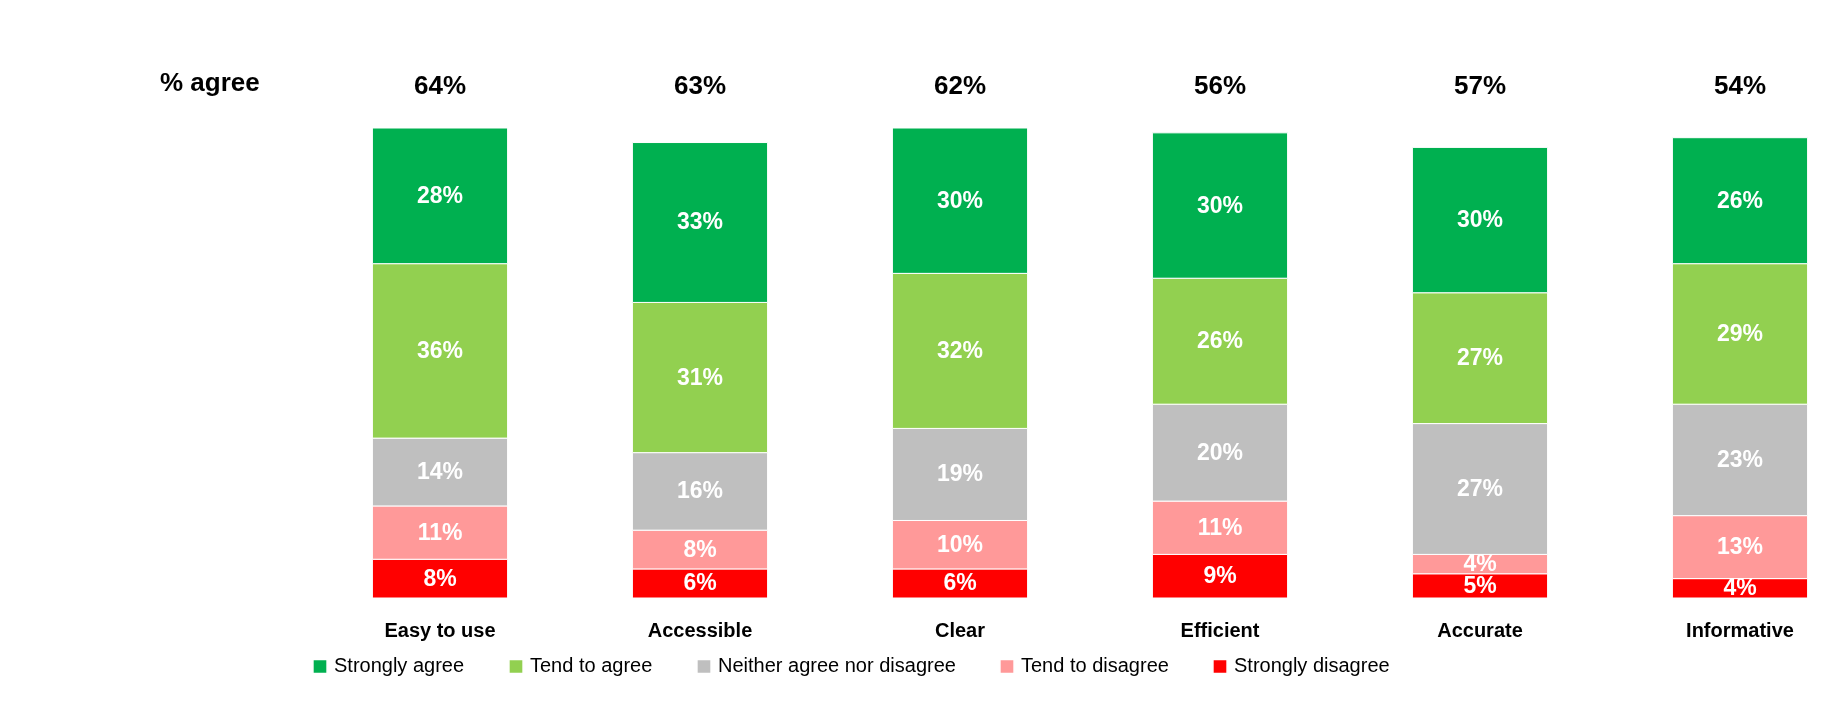 This screenshot has height=711, width=1826. Describe the element at coordinates (960, 543) in the screenshot. I see `data-label: 10%` at that location.